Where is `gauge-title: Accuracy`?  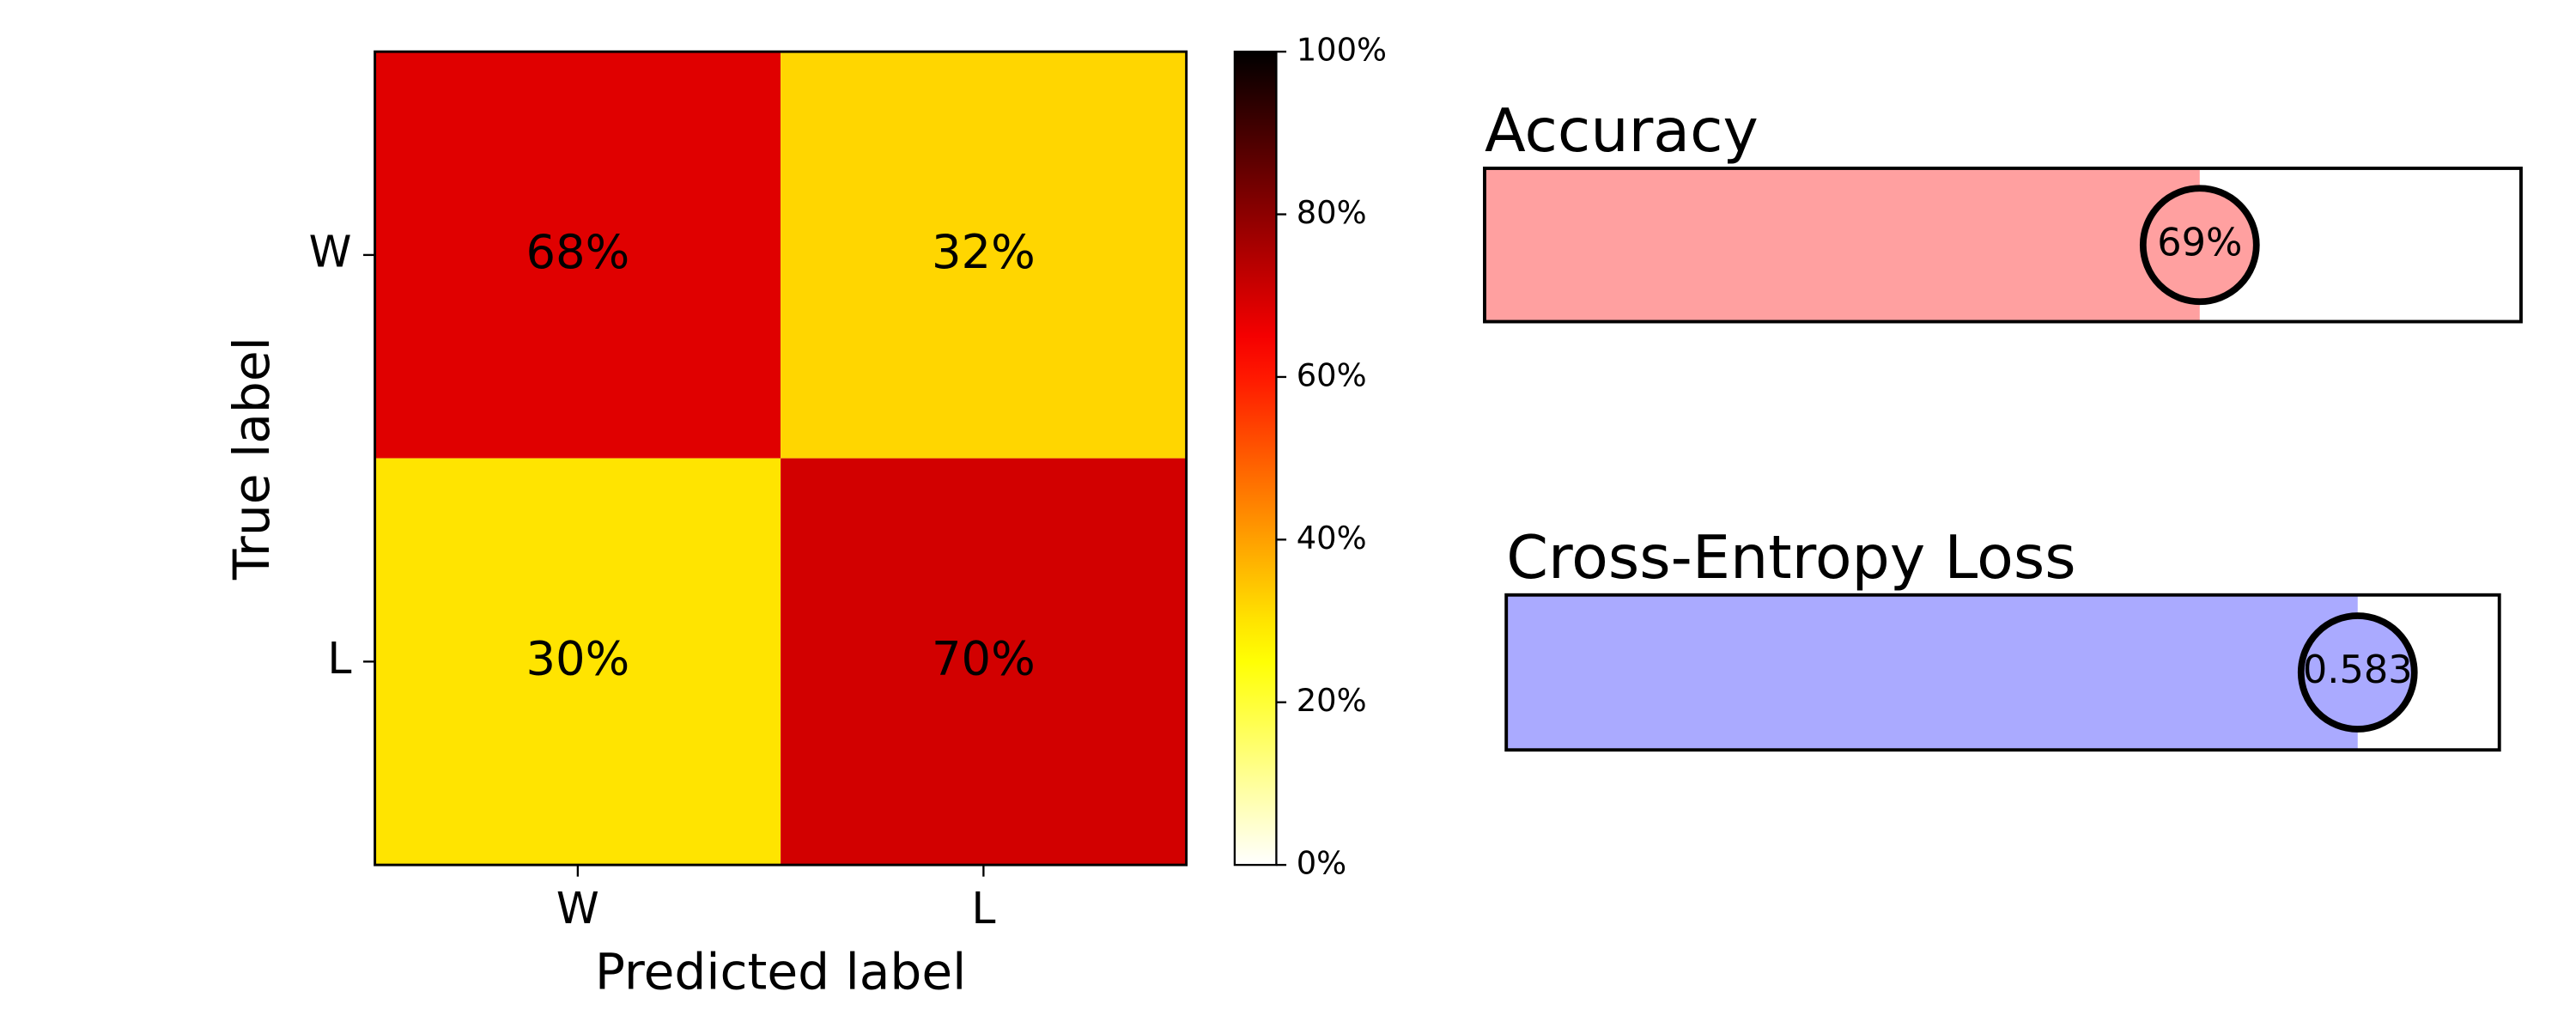
gauge-title: Accuracy is located at coordinates (1622, 131).